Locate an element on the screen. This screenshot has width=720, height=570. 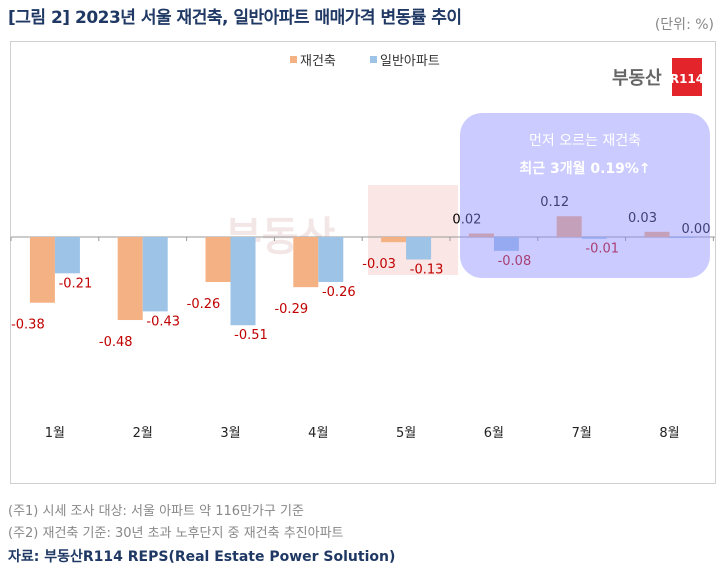
callout-line-2: 최근 3개월 0.19%↑ is located at coordinates (584, 168).